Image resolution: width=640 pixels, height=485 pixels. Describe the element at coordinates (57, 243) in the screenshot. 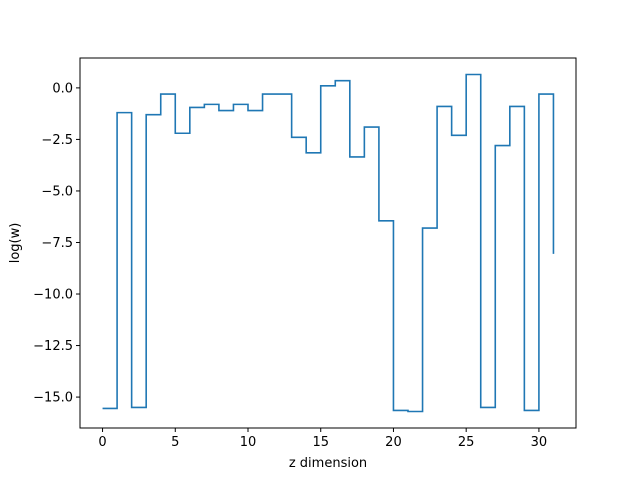

I see `y-tick-label: −7.5` at that location.